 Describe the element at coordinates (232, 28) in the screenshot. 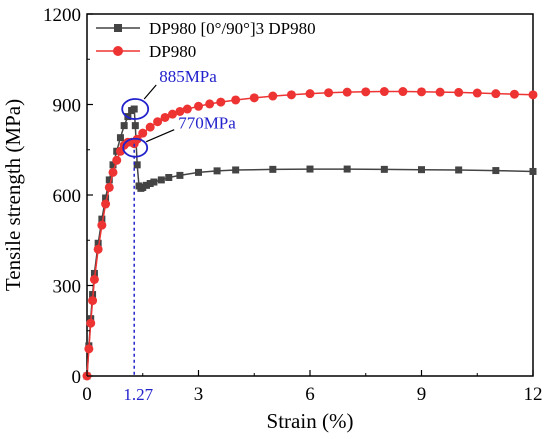

I see `legend-label-0: DP980 [0°/90°]3 DP980` at that location.